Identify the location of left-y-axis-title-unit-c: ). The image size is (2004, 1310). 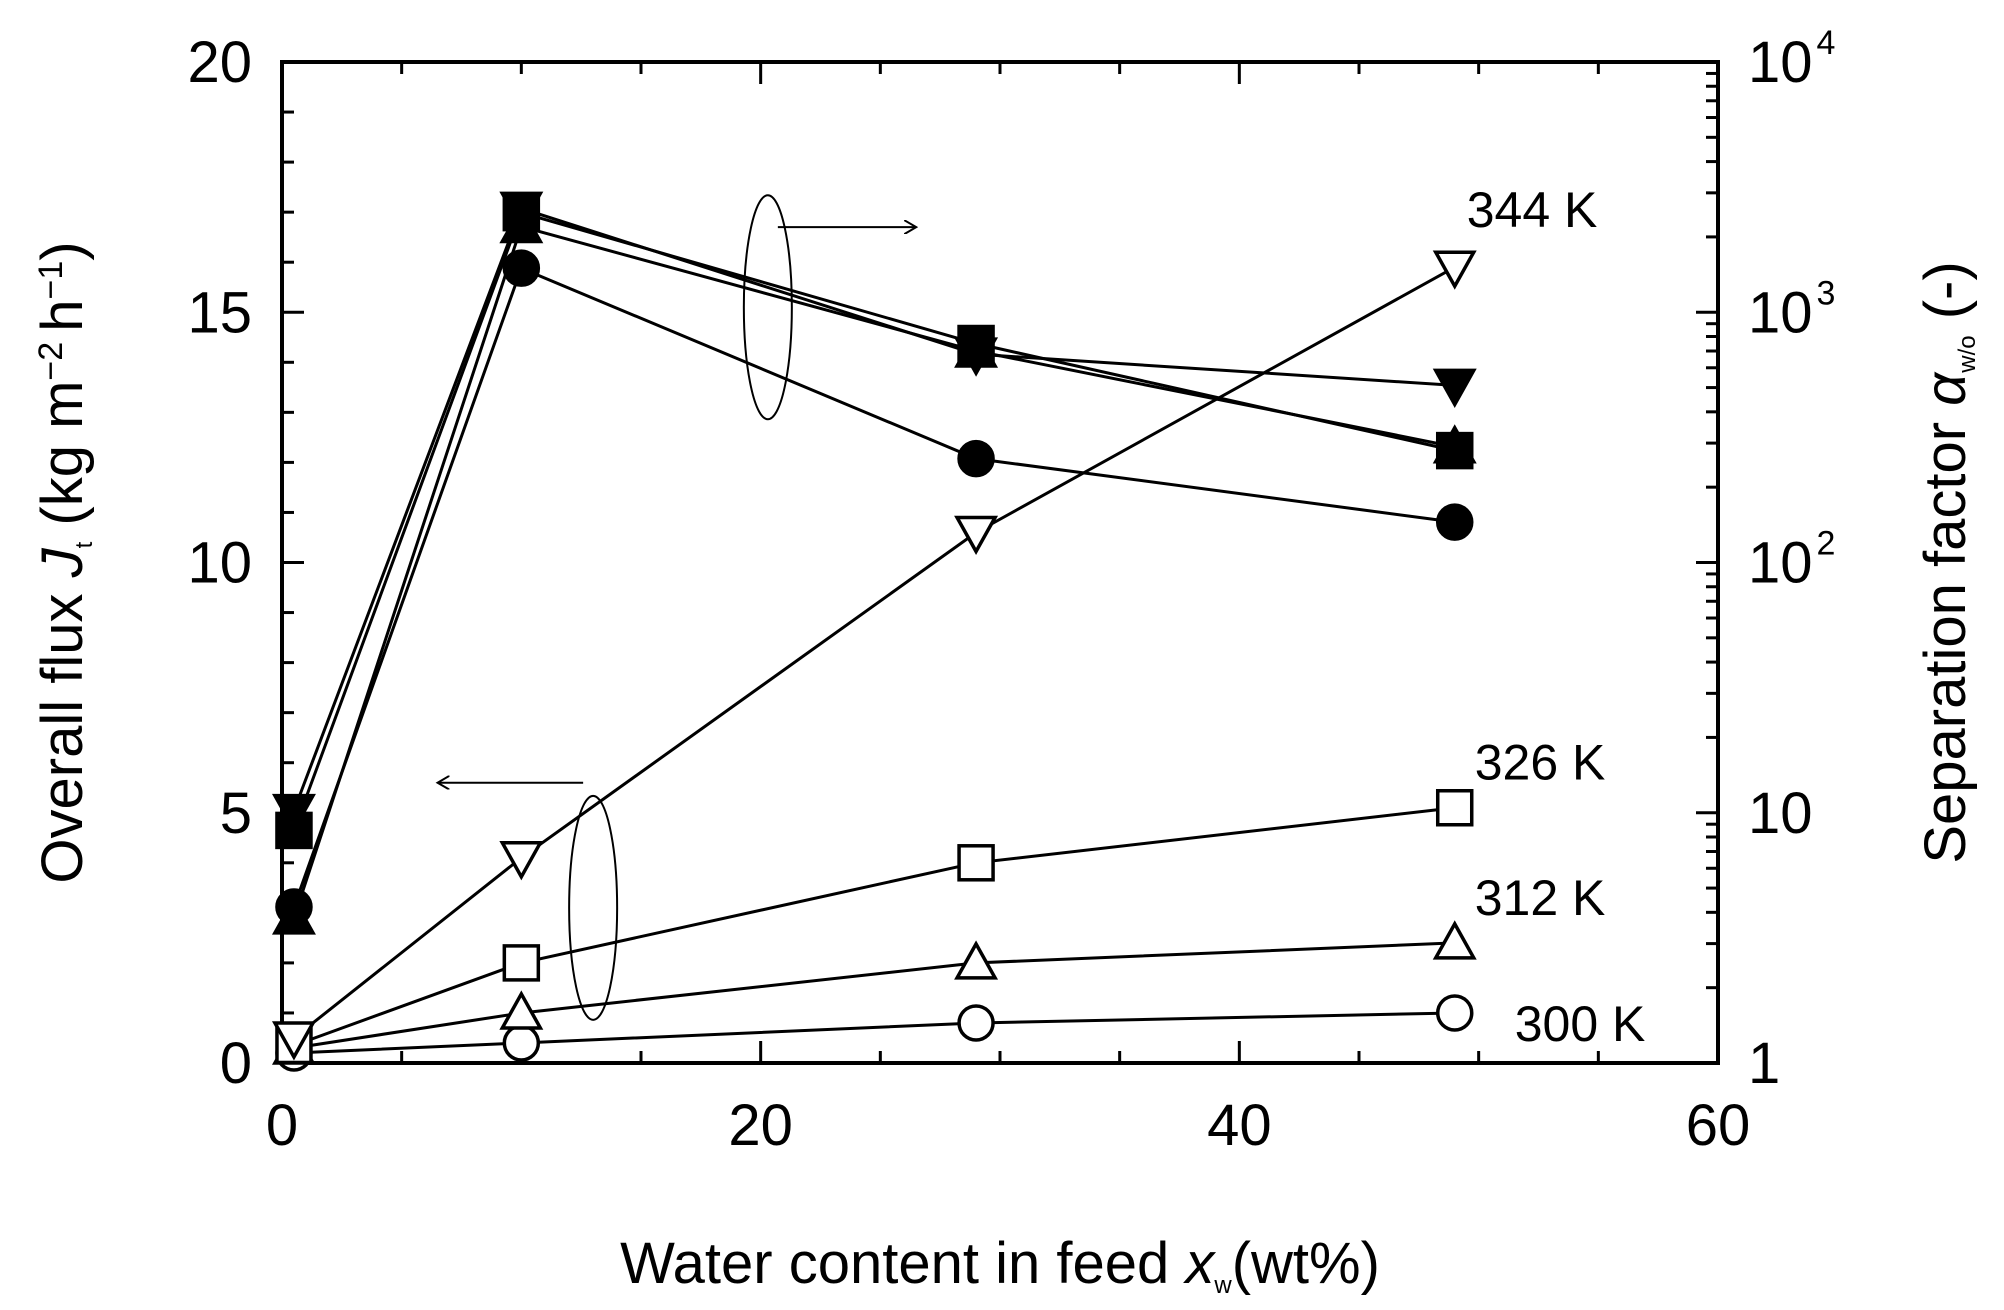
(62, 250).